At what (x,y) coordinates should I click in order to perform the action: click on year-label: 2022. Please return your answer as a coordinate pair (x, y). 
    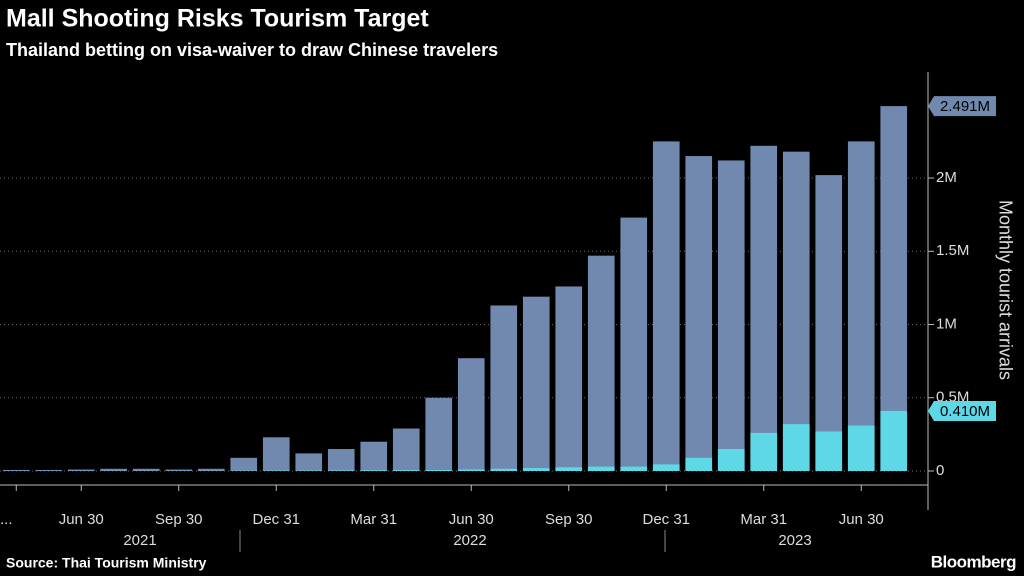
    Looking at the image, I should click on (469, 540).